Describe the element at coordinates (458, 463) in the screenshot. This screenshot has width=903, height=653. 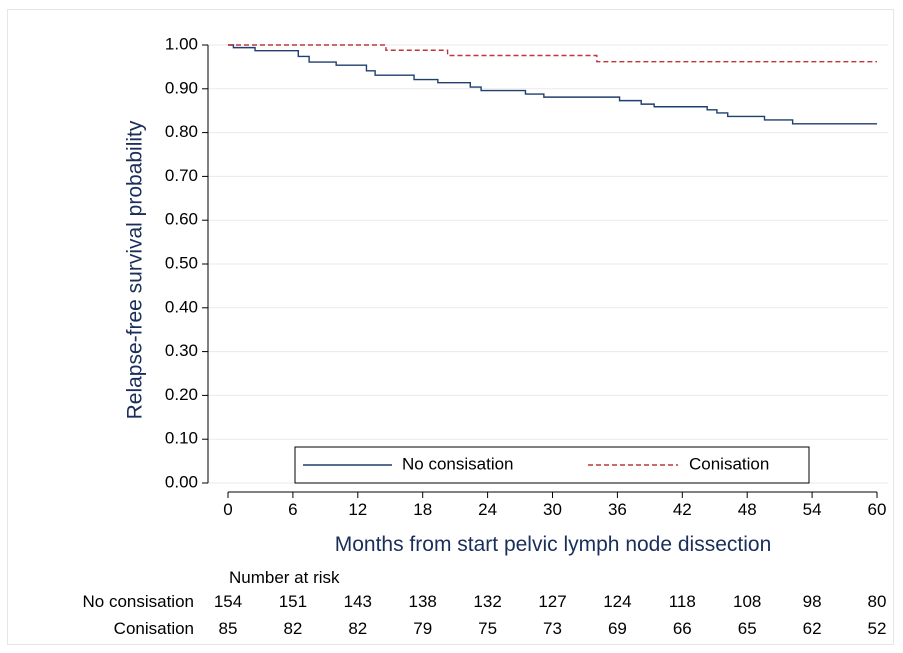
I see `legend-label-1: No consisation` at that location.